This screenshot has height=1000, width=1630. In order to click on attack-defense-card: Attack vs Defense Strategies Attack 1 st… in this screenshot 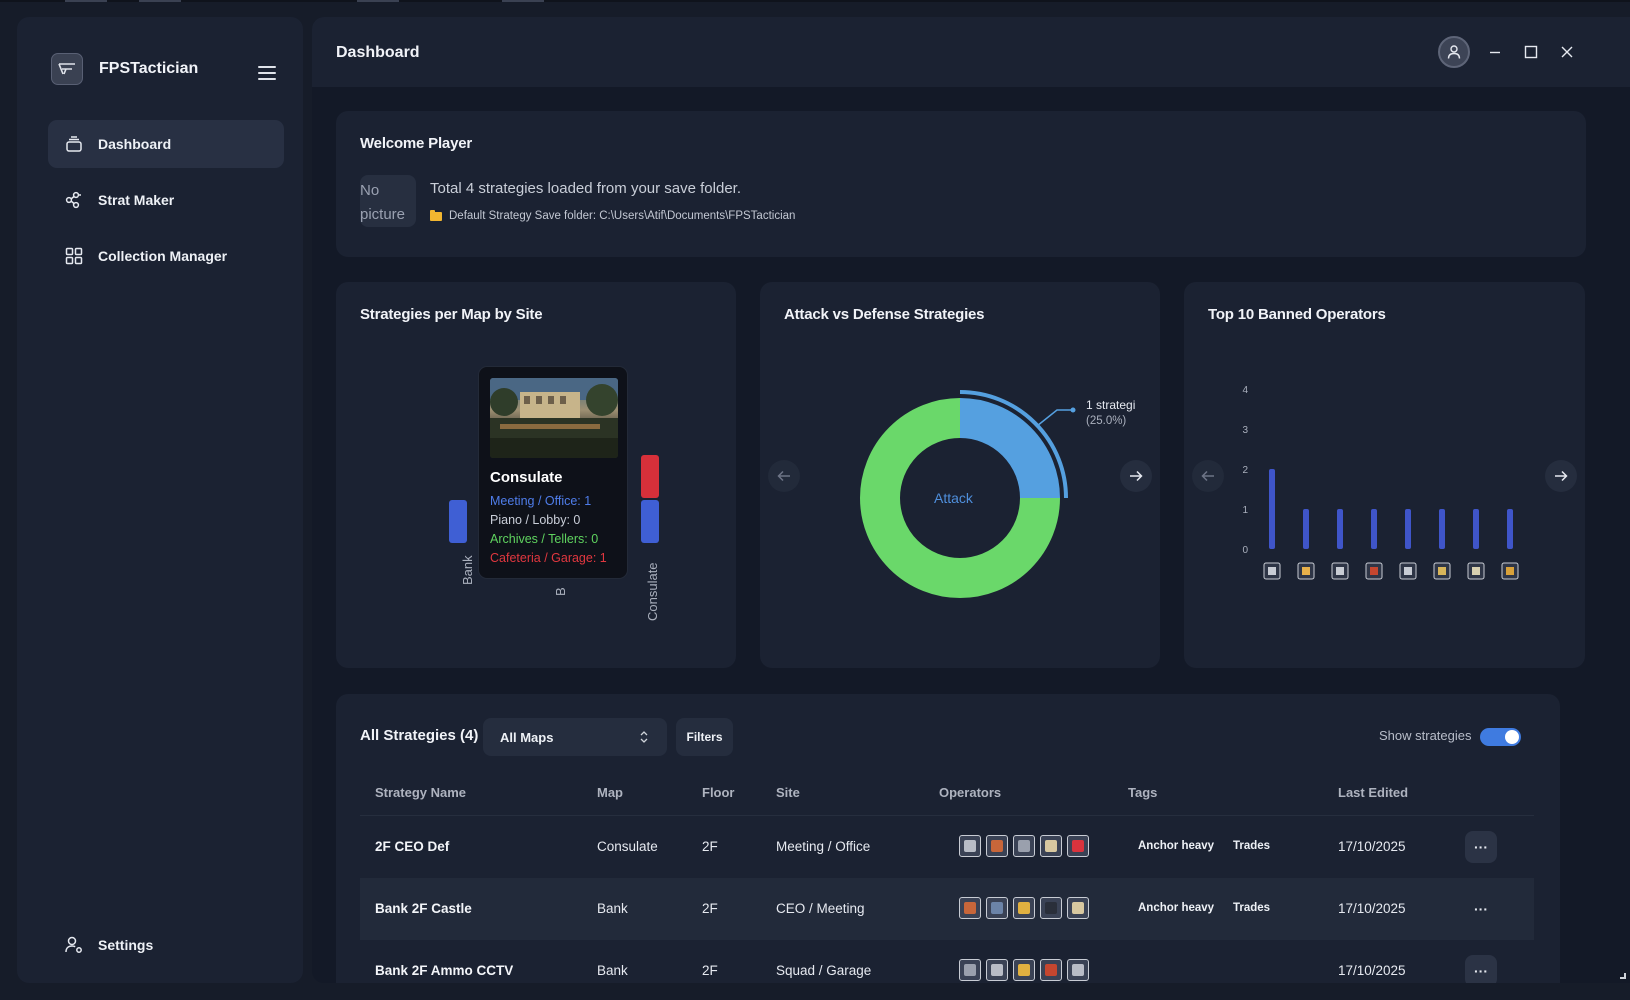, I will do `click(960, 475)`.